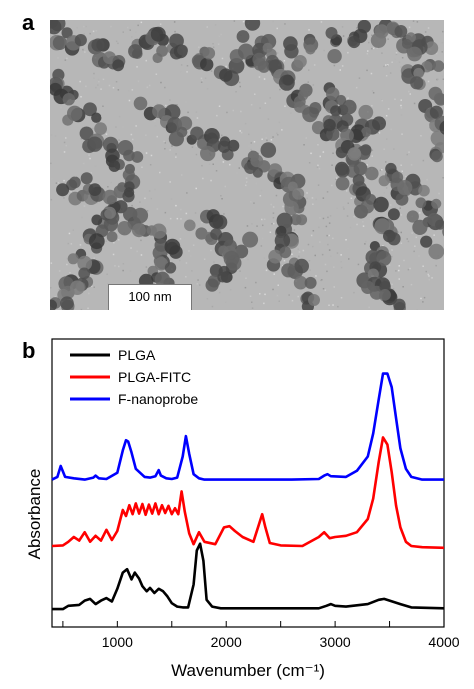 The image size is (474, 689). I want to click on panel-b-label: b, so click(29, 350).